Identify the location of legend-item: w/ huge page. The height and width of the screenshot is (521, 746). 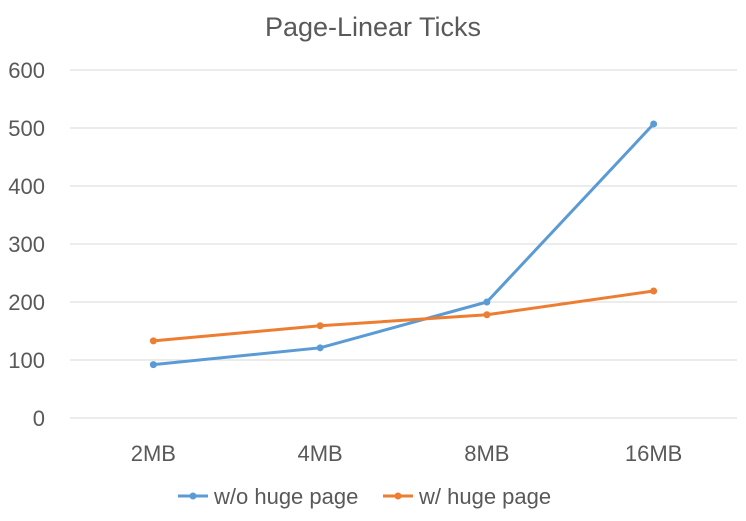
(467, 496).